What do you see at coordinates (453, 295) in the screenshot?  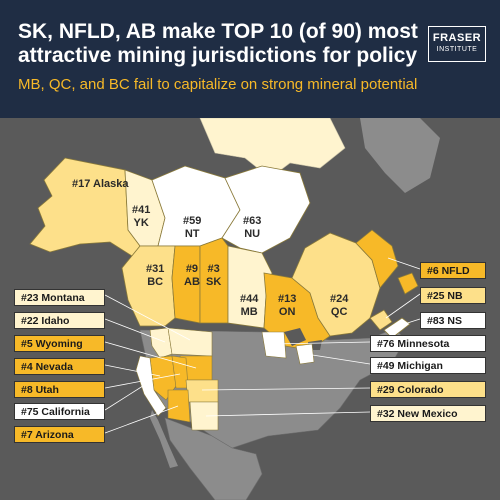 I see `callout-nb: #25 NB` at bounding box center [453, 295].